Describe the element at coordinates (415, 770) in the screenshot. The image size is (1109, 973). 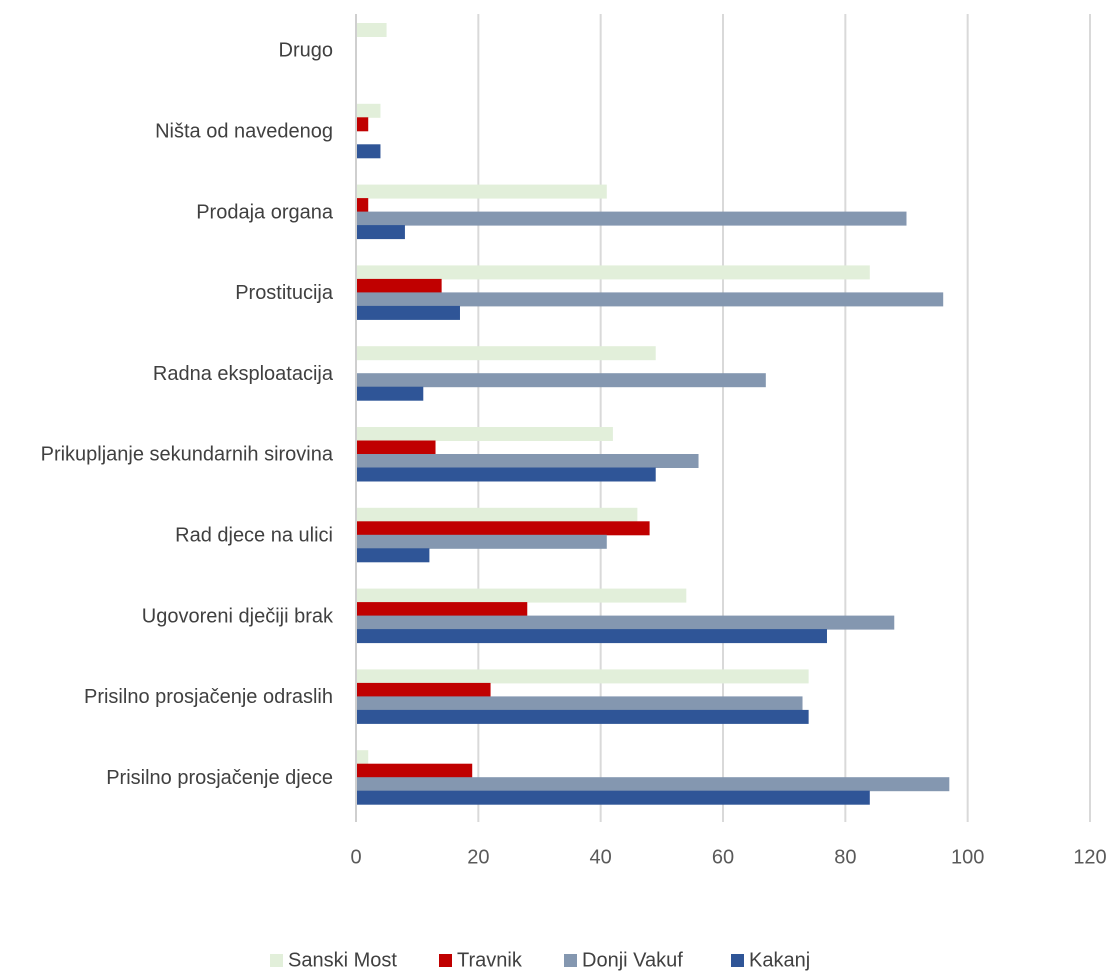
I see `bar-travnik-prisilno-prosjacenje-djece` at that location.